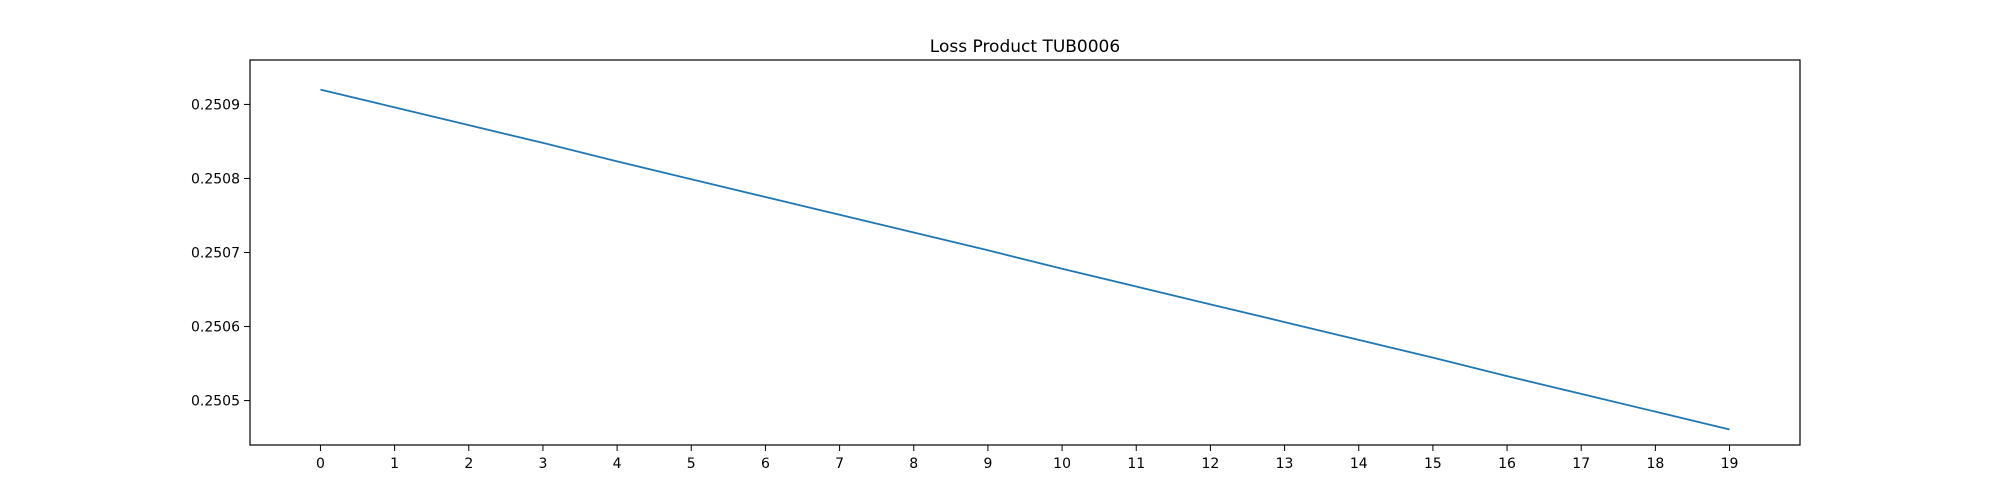 The image size is (2000, 500). Describe the element at coordinates (1210, 464) in the screenshot. I see `x-tick-label: 12` at that location.